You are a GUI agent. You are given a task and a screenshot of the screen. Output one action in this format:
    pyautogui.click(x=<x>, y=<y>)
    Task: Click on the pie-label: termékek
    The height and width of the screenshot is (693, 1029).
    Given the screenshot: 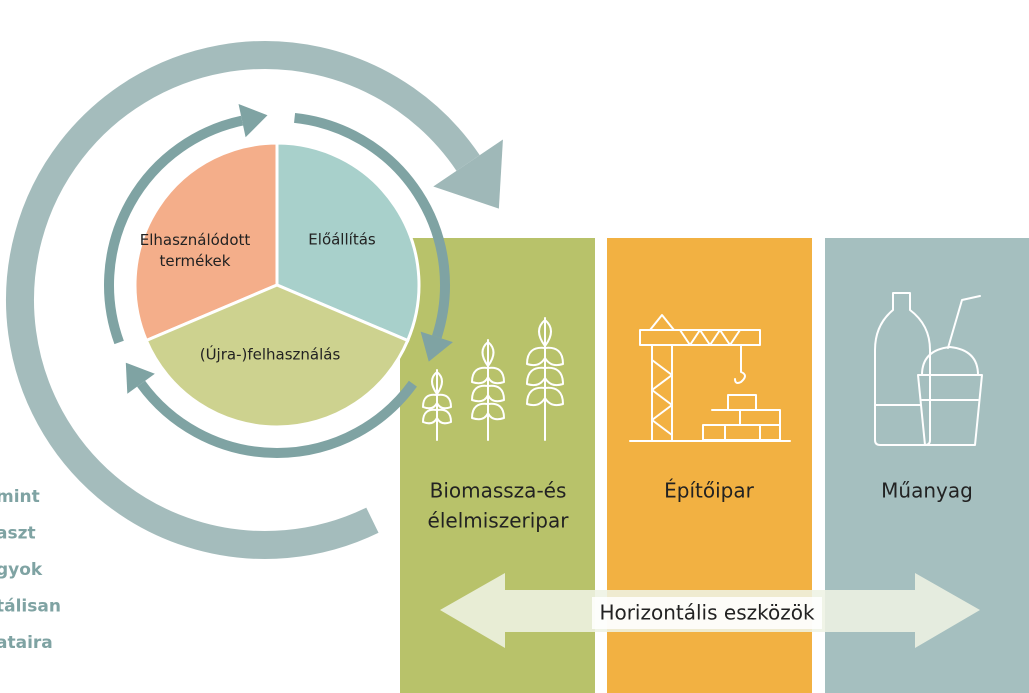 What is the action you would take?
    pyautogui.click(x=195, y=261)
    